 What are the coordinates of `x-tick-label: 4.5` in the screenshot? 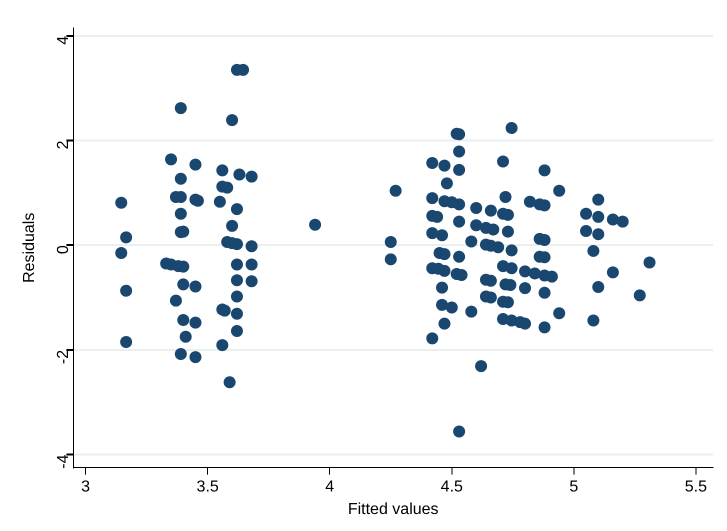 It's located at (452, 487).